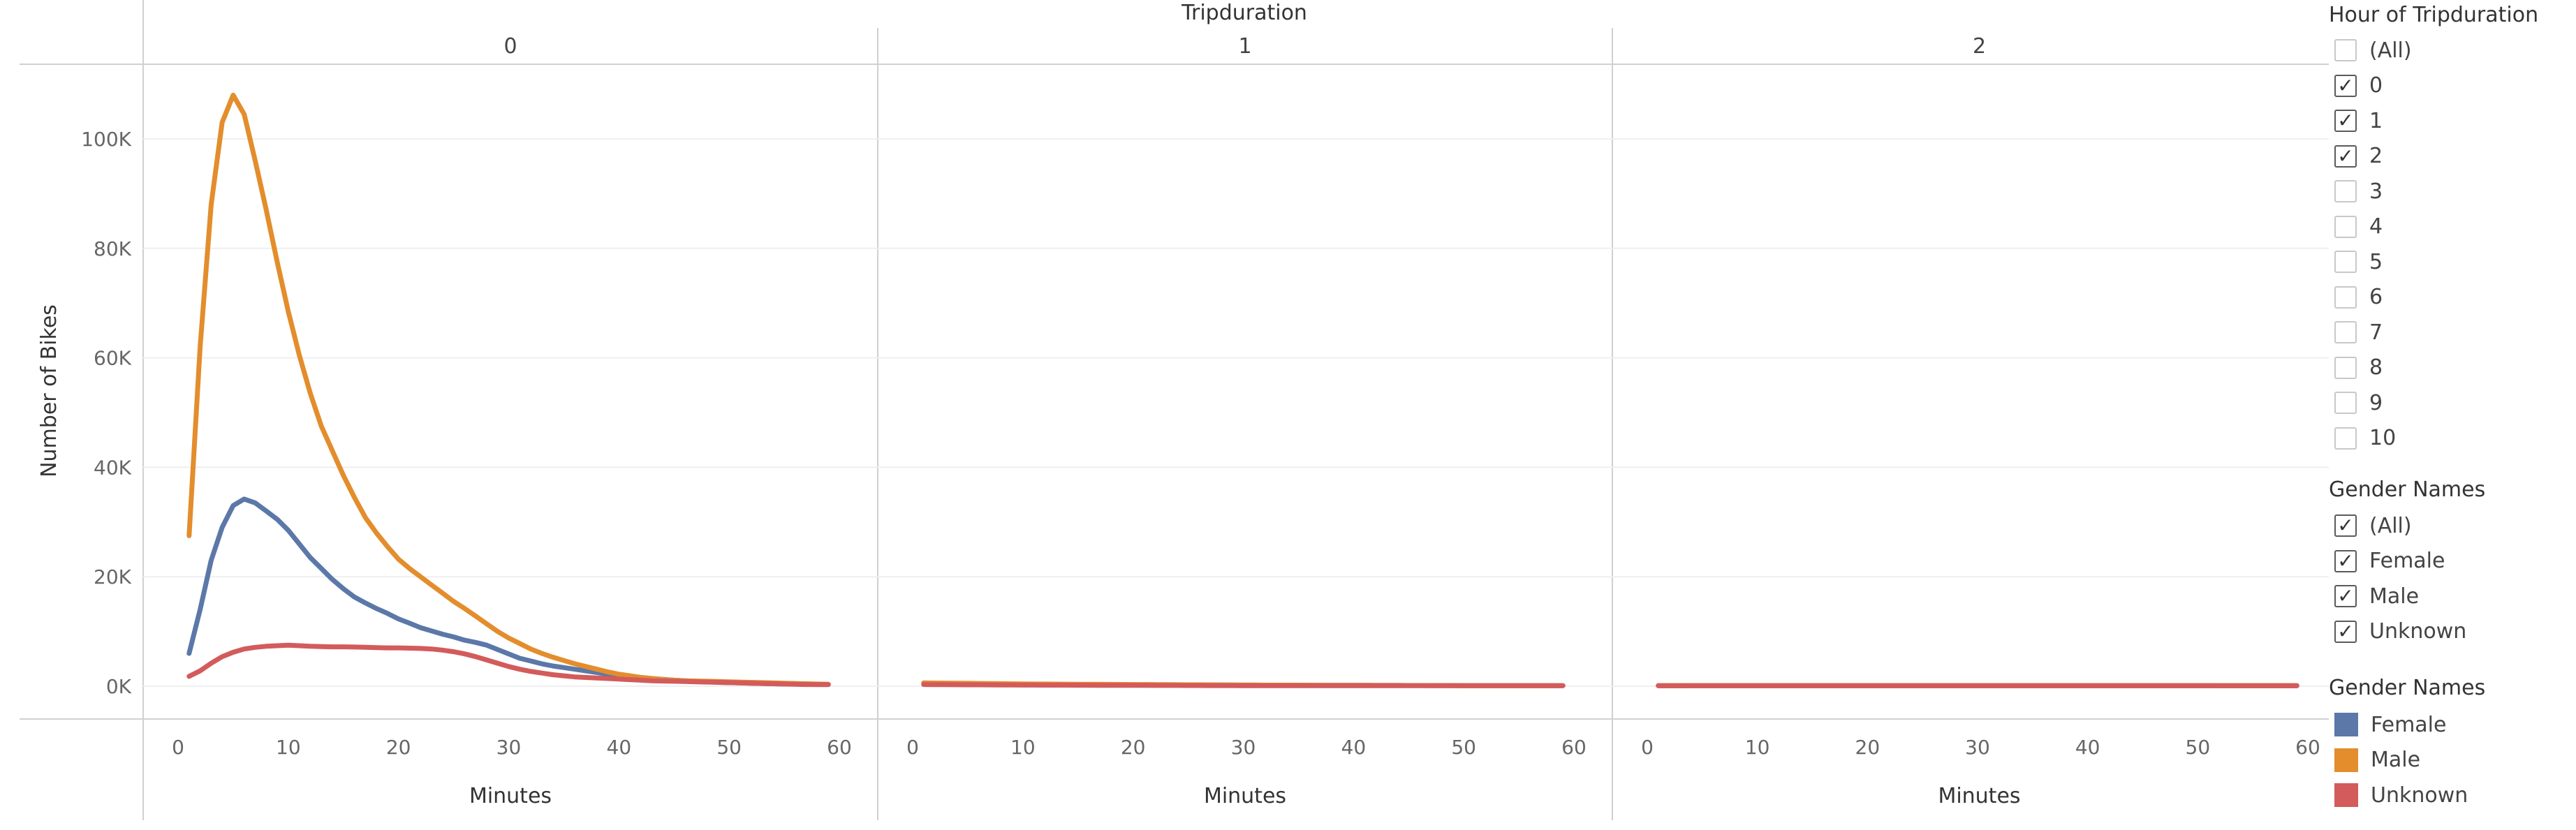  I want to click on hour-filter-label: 6, so click(2376, 297).